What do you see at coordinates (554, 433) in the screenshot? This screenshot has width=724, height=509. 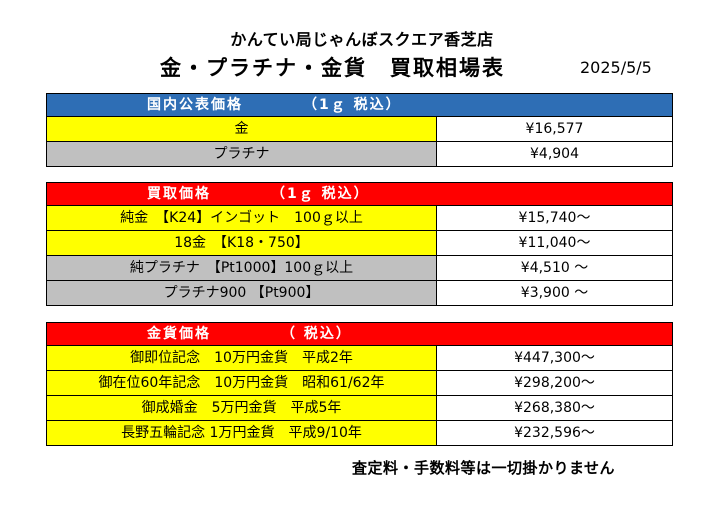 I see `row-value: ¥232,596～` at bounding box center [554, 433].